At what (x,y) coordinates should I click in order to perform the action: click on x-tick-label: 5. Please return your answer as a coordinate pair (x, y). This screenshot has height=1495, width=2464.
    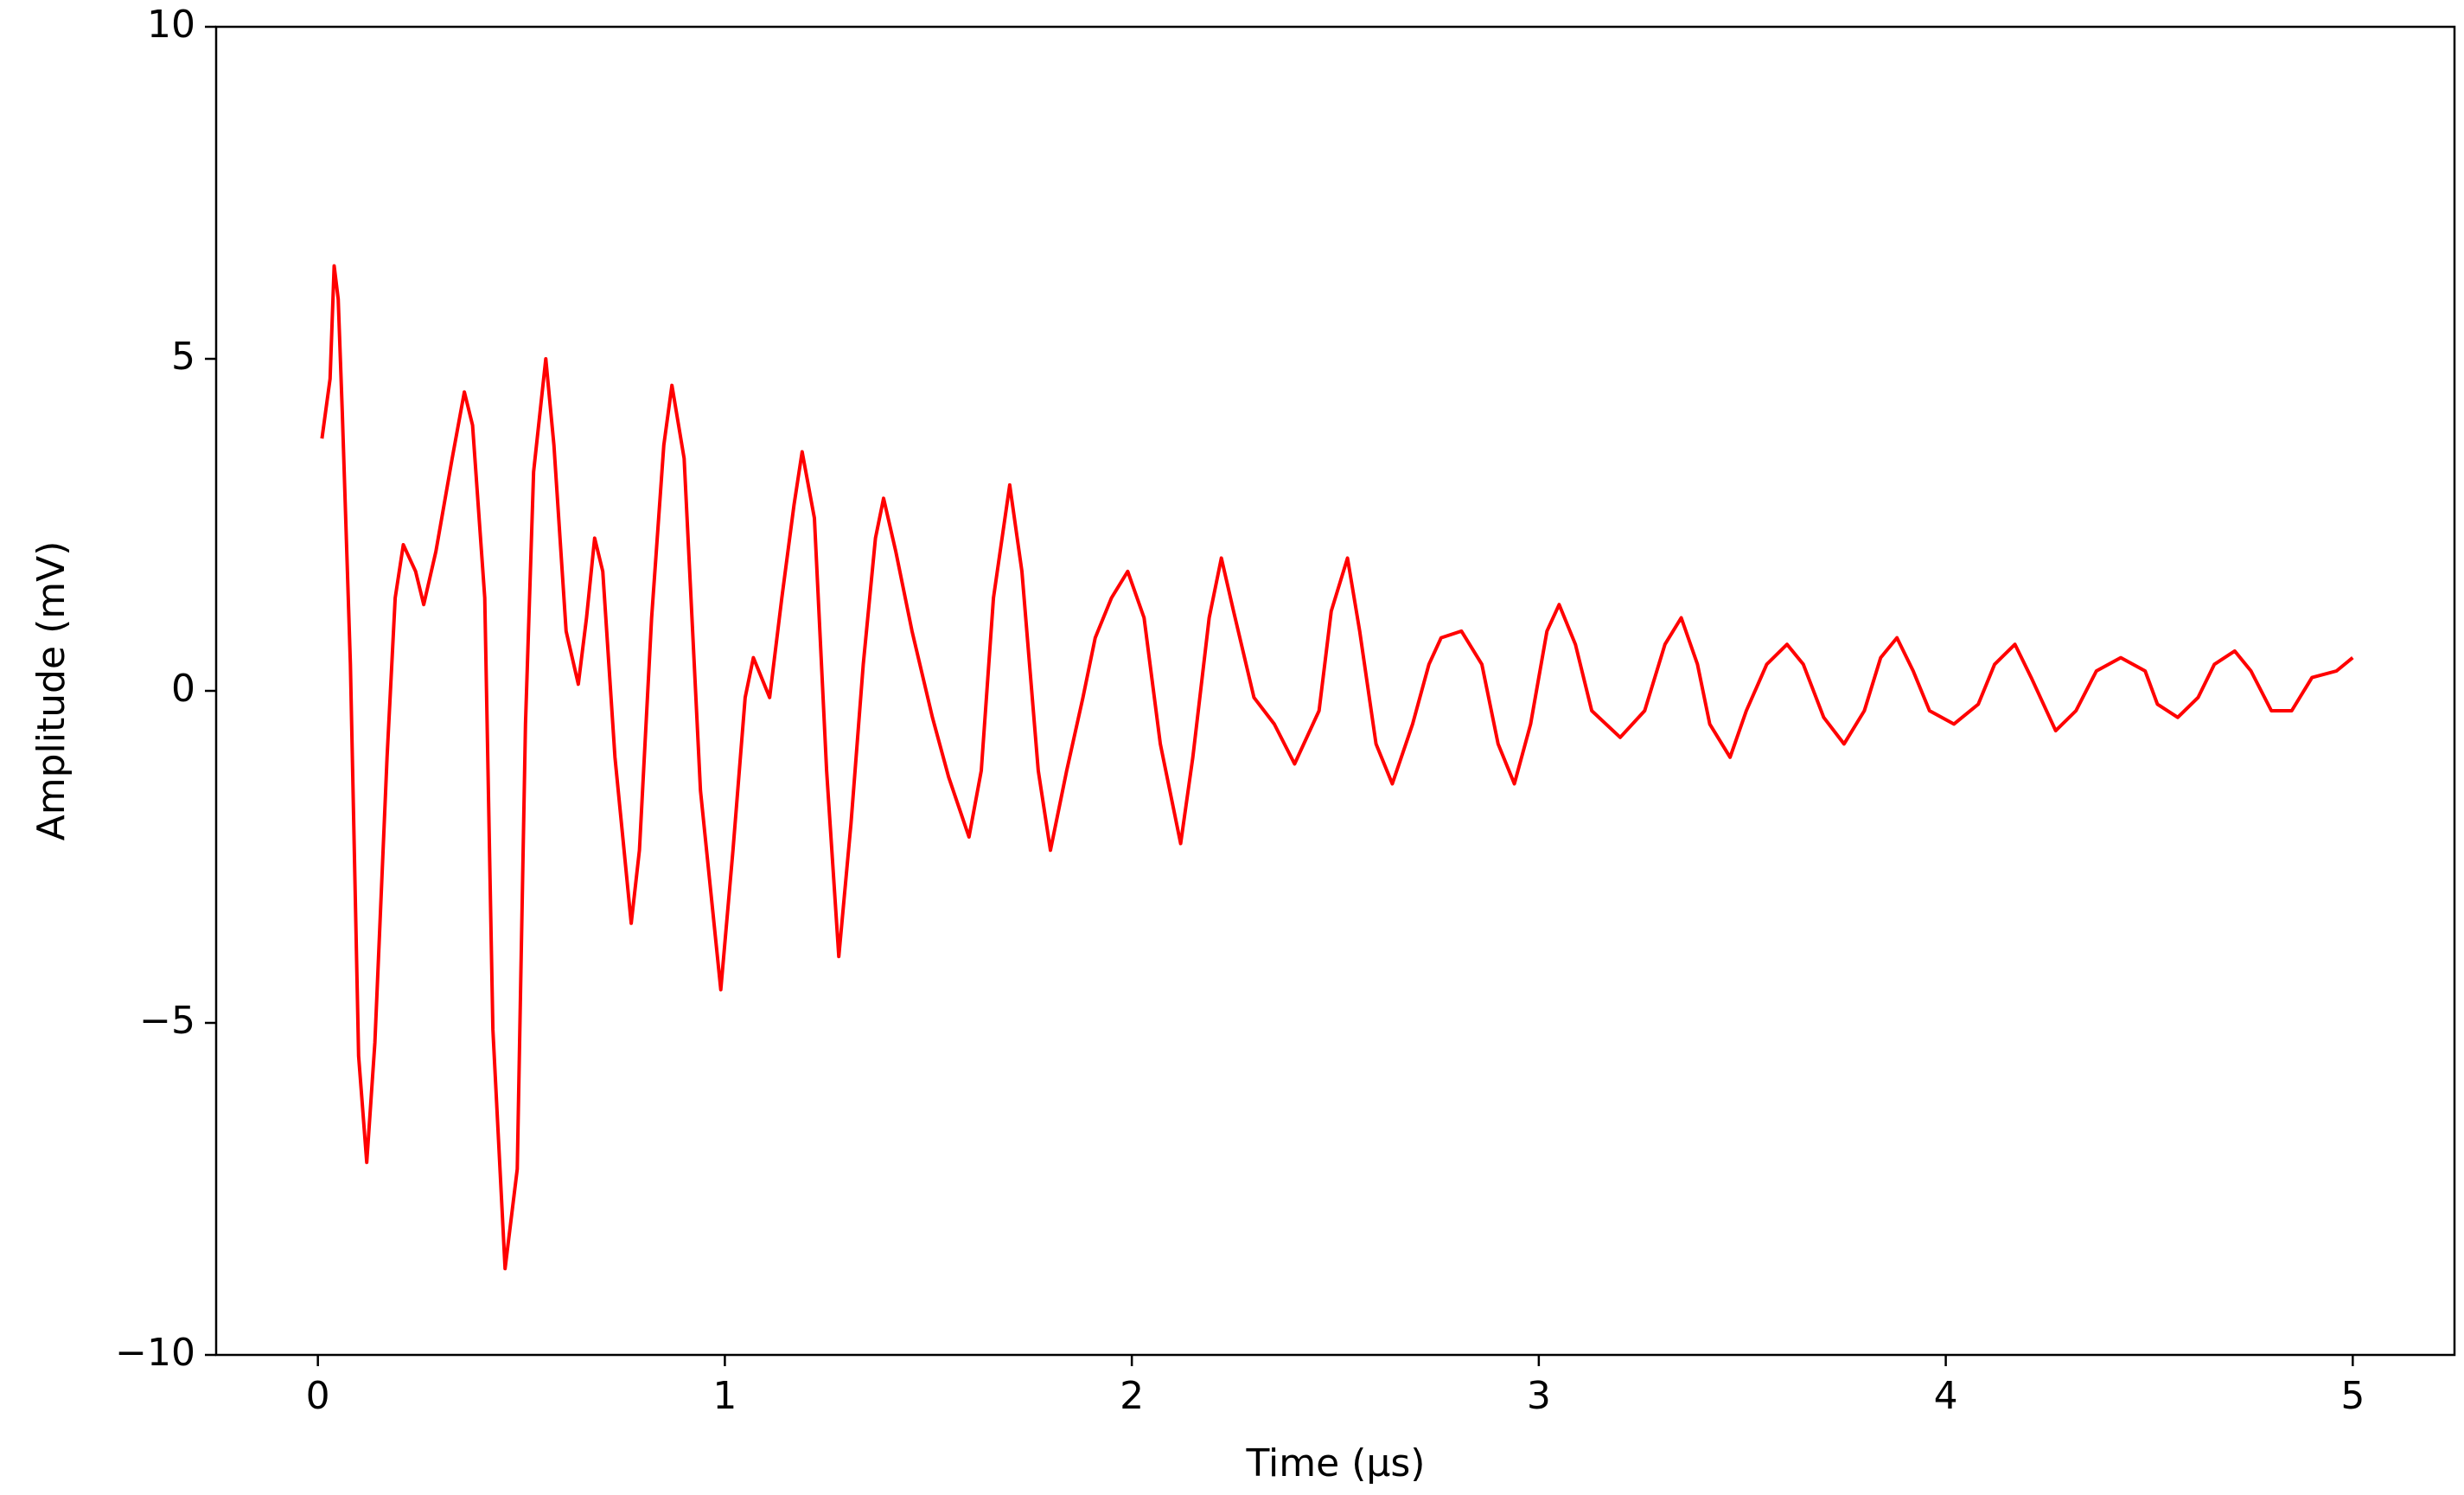
    Looking at the image, I should click on (2352, 1396).